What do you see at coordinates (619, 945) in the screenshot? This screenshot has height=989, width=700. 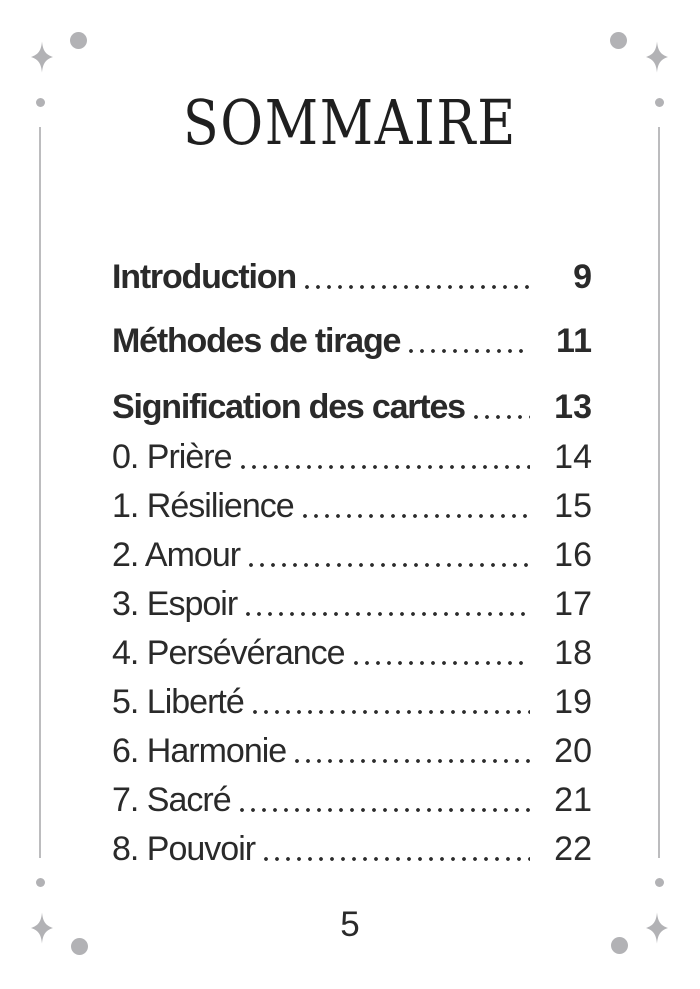 I see `large-dot-bottom-right` at bounding box center [619, 945].